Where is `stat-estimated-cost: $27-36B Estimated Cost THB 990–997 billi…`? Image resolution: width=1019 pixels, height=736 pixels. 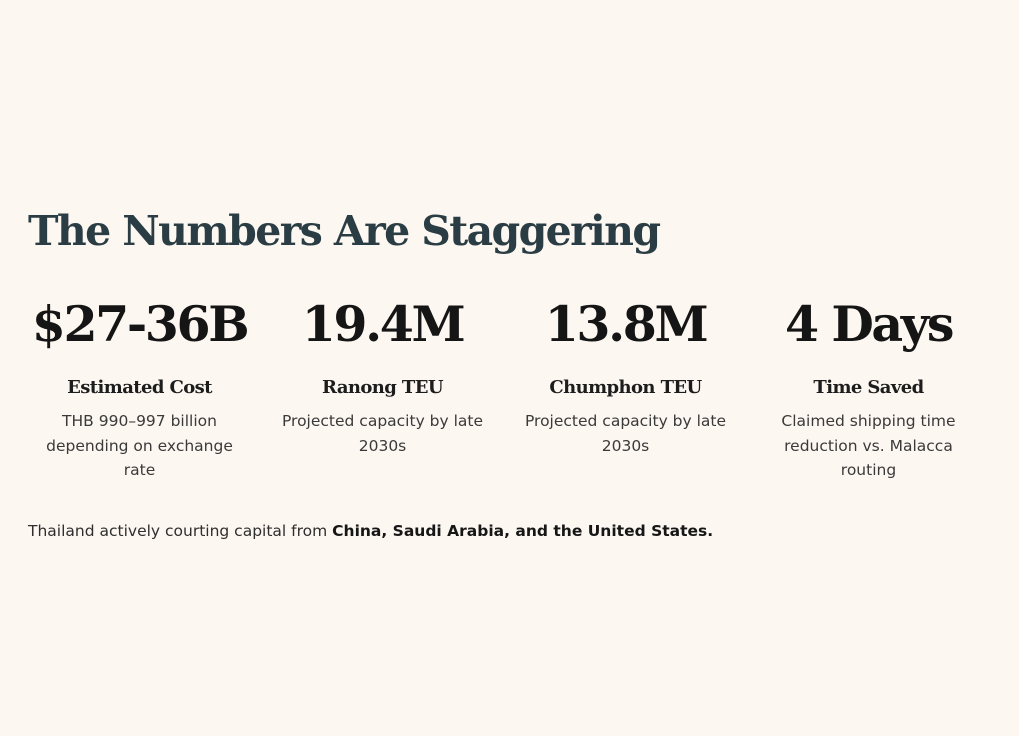 stat-estimated-cost: $27-36B Estimated Cost THB 990–997 billi… is located at coordinates (139, 388).